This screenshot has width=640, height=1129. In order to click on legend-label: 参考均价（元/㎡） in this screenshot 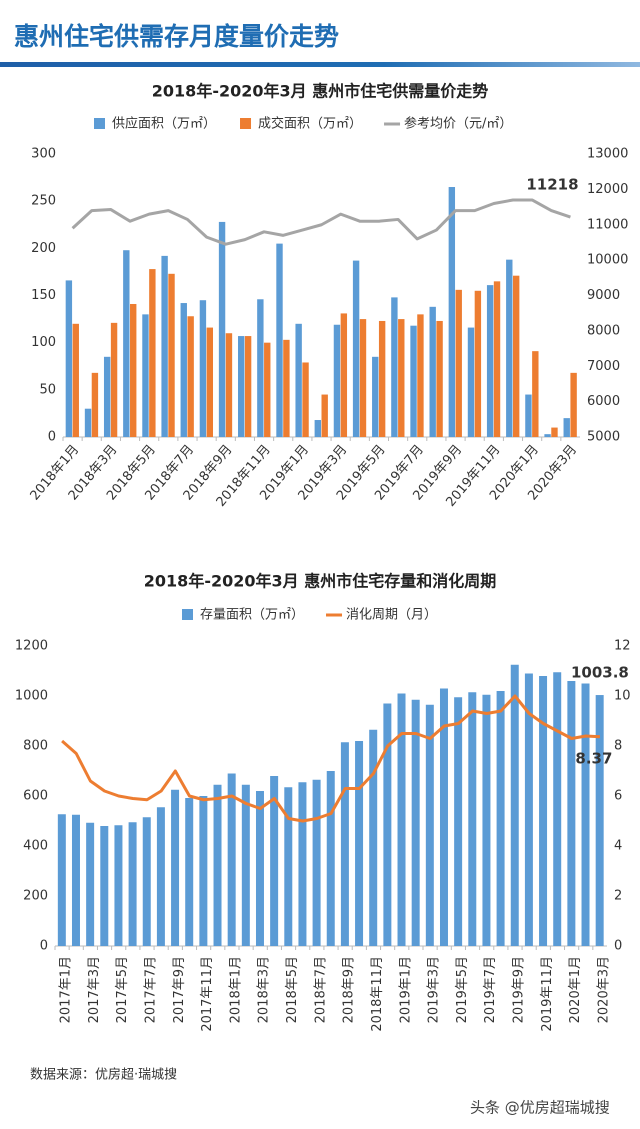, I will do `click(458, 124)`.